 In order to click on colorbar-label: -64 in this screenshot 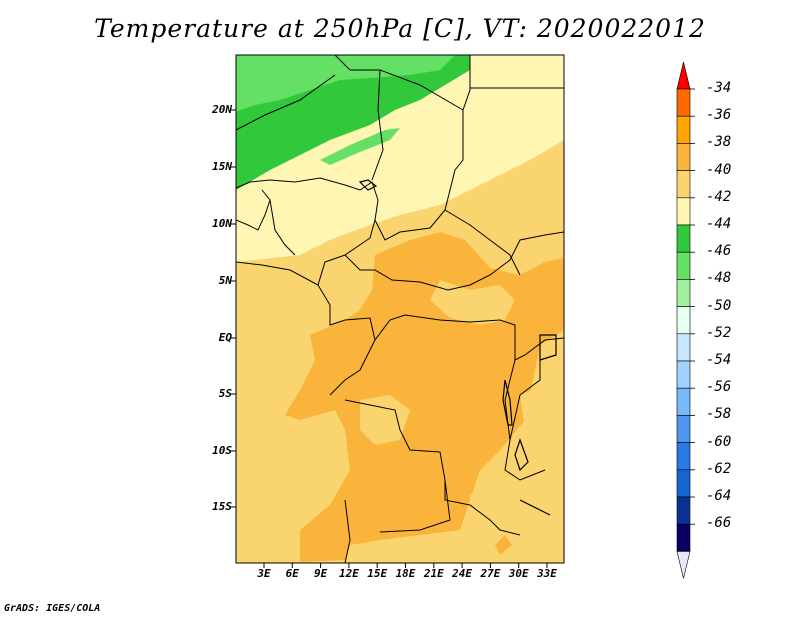, I will do `click(719, 496)`.